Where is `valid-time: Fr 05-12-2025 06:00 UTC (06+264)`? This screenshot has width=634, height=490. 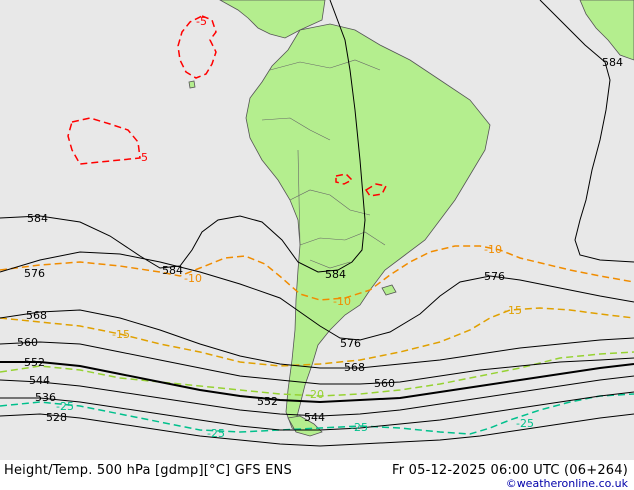 valid-time: Fr 05-12-2025 06:00 UTC (06+264) is located at coordinates (510, 470).